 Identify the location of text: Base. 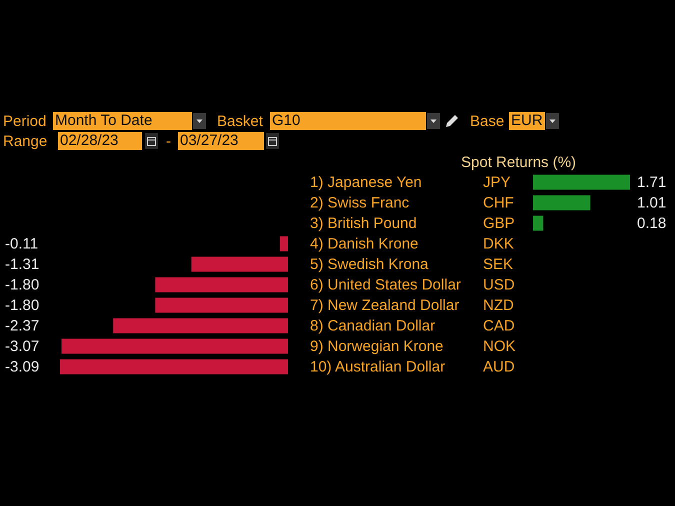
(487, 122).